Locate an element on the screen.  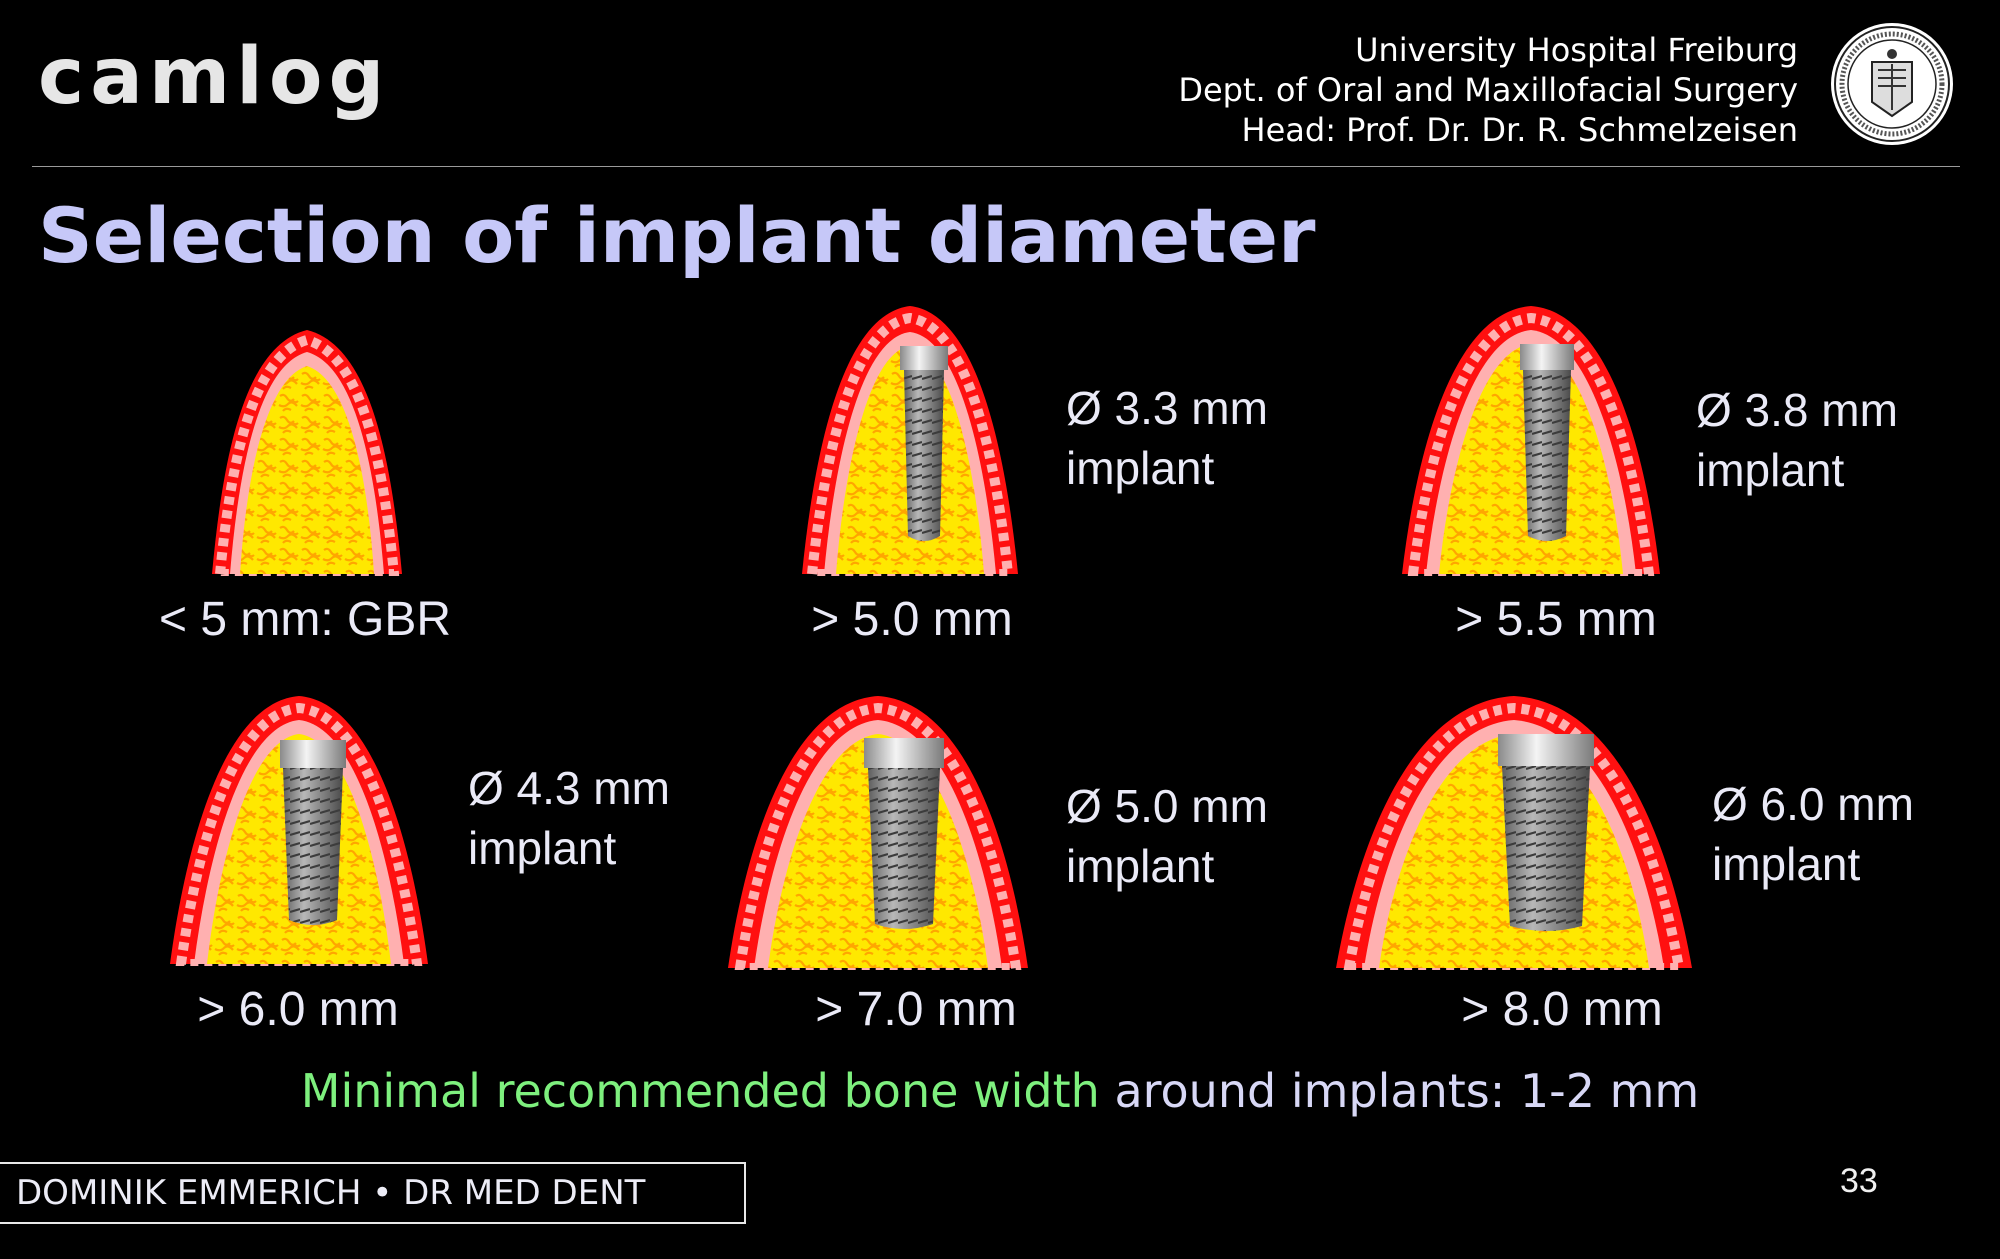
caption-panel-3: > 5.5 mm is located at coordinates (1556, 619).